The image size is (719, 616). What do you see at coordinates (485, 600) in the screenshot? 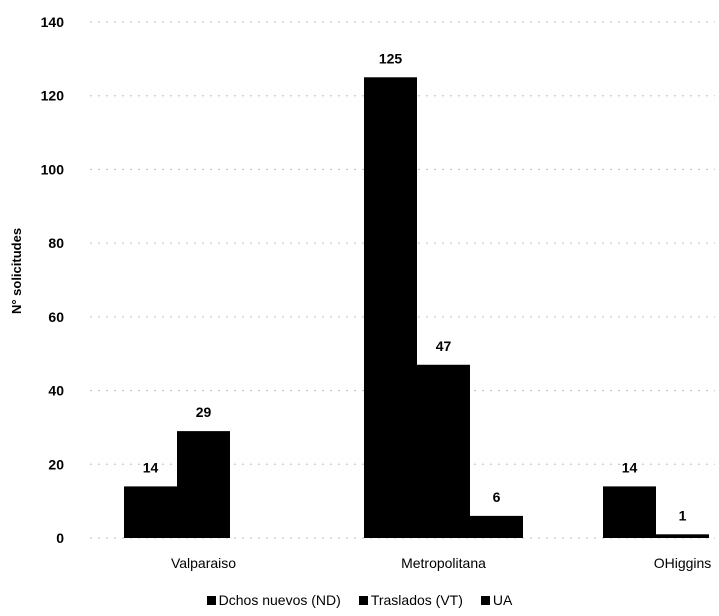
I see `legend-swatch-ua` at bounding box center [485, 600].